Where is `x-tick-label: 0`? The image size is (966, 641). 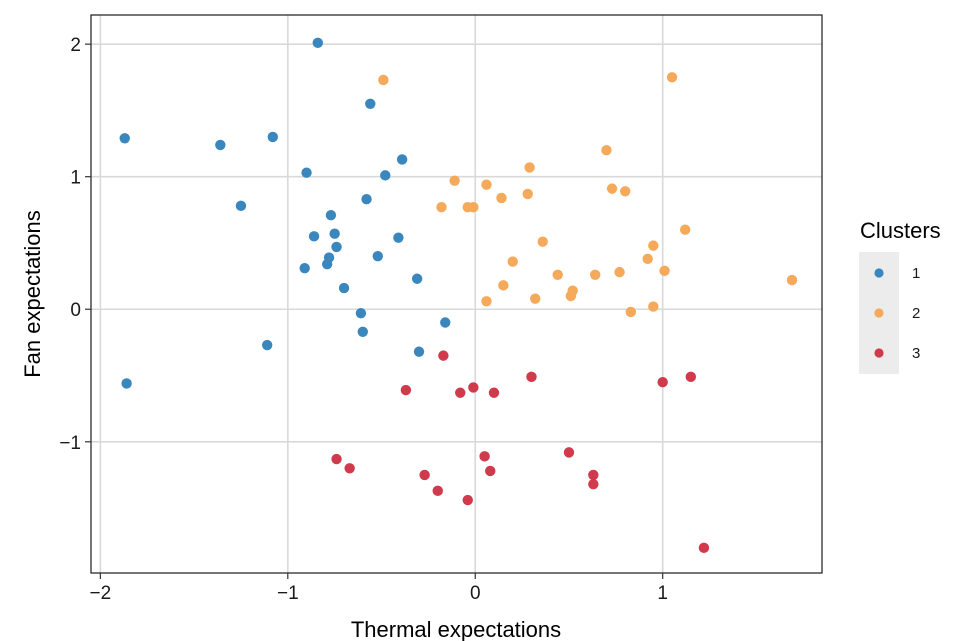
x-tick-label: 0 is located at coordinates (475, 593).